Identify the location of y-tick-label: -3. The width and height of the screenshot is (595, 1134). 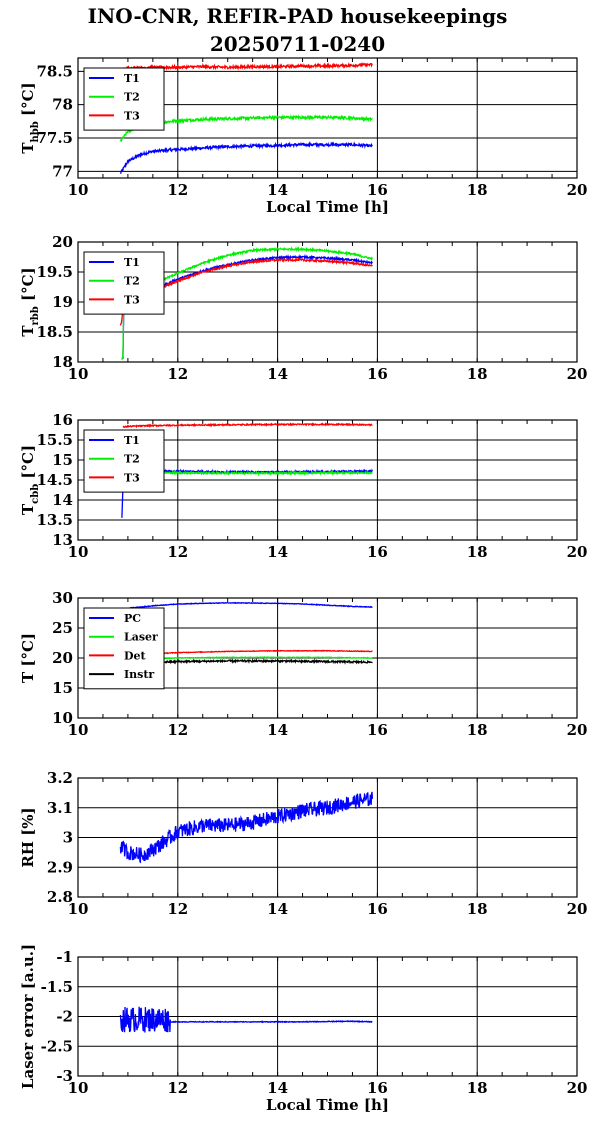
(64, 1076).